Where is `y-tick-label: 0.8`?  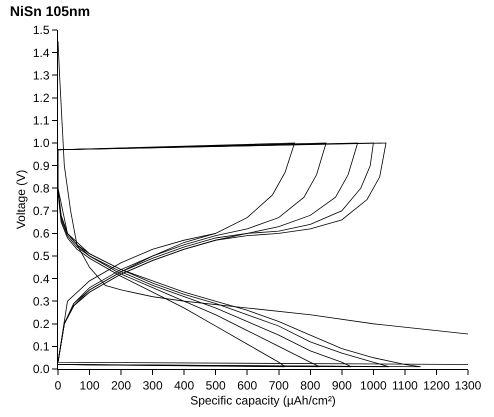 y-tick-label: 0.8 is located at coordinates (41, 188).